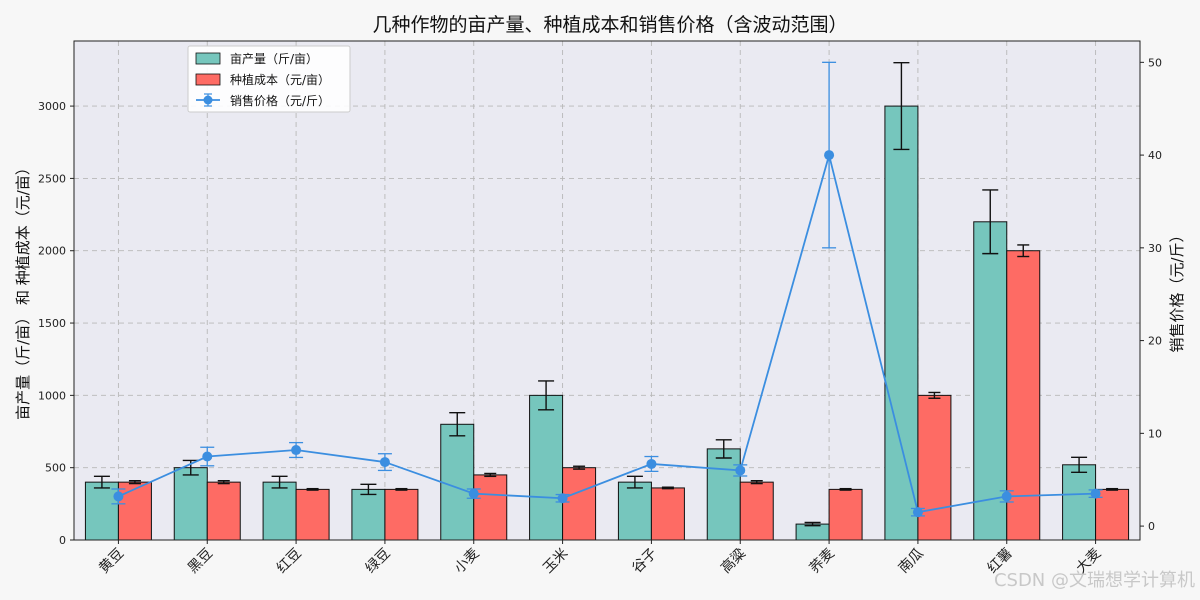 The width and height of the screenshot is (1200, 600). Describe the element at coordinates (822, 561) in the screenshot. I see `x-tick-label: 荞麦` at that location.